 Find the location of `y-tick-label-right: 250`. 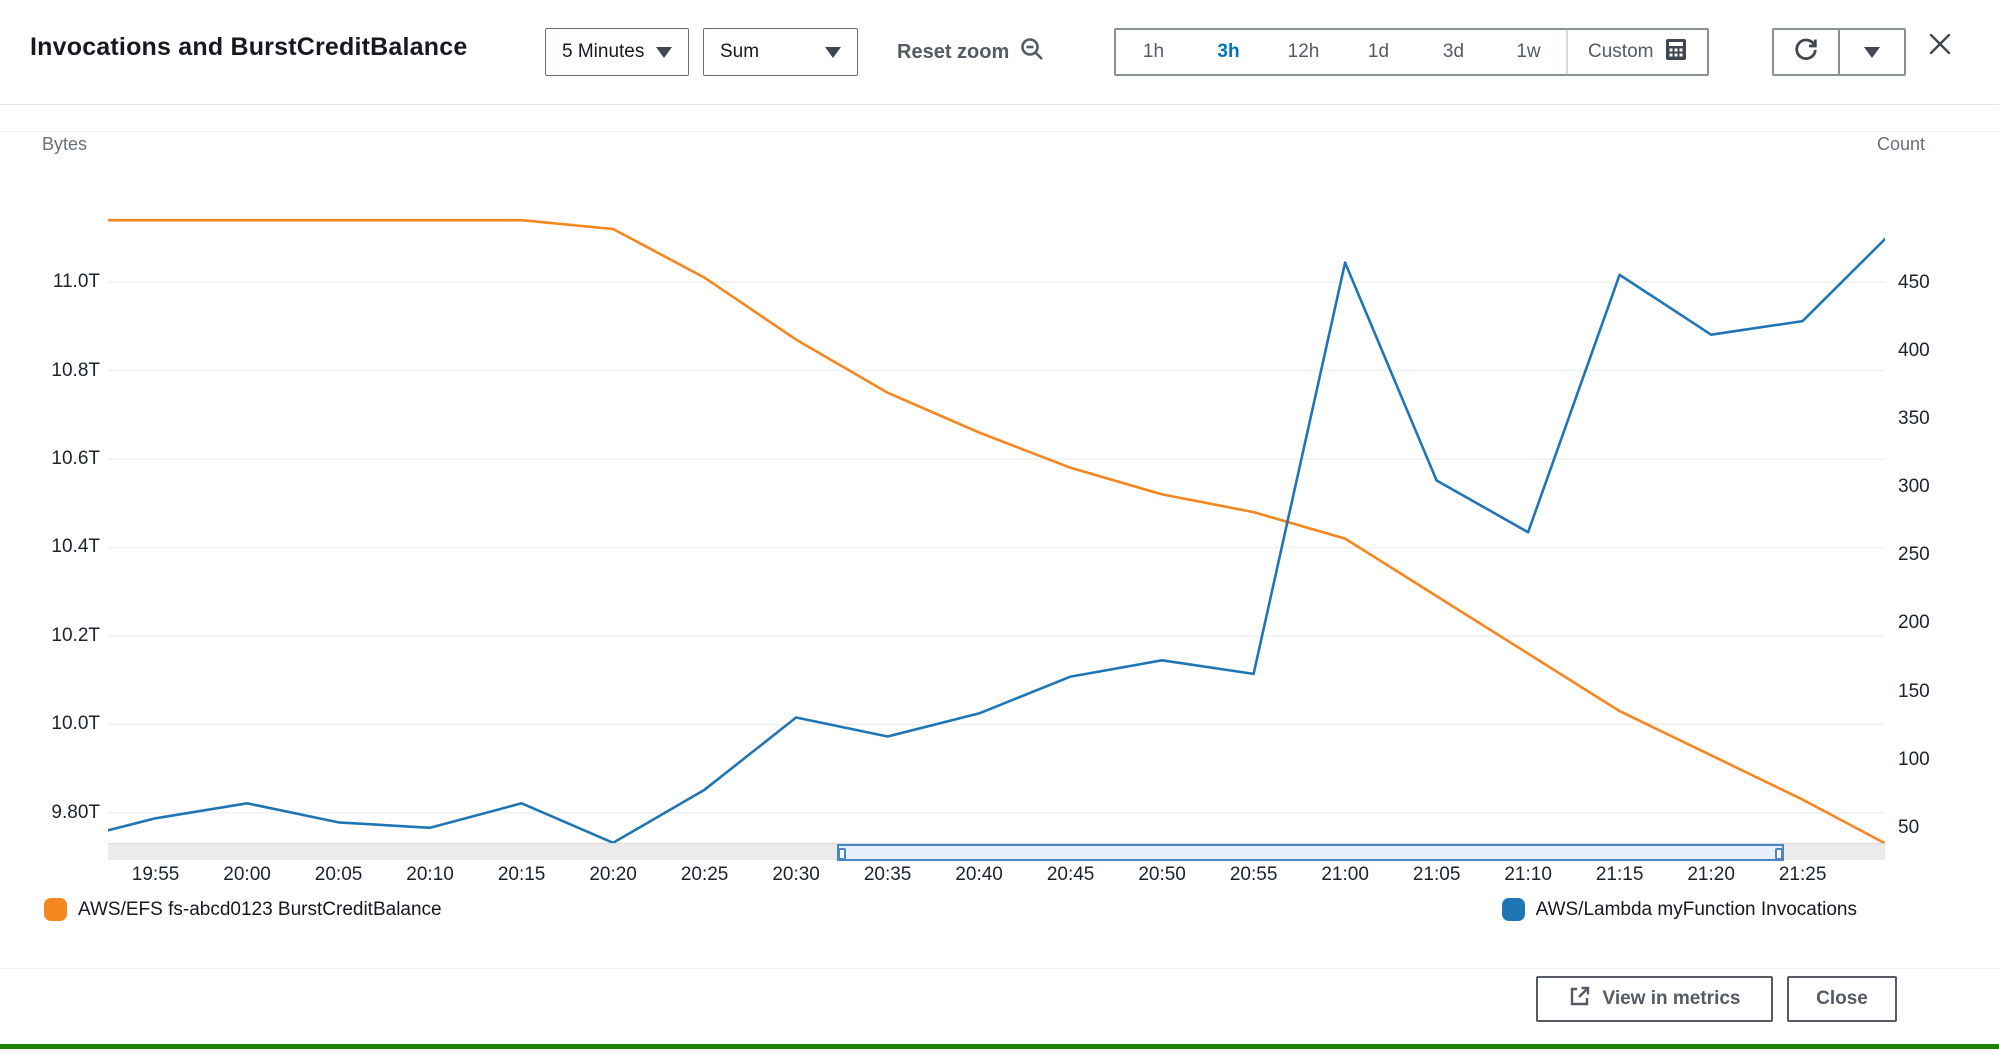

y-tick-label-right: 250 is located at coordinates (1914, 555).